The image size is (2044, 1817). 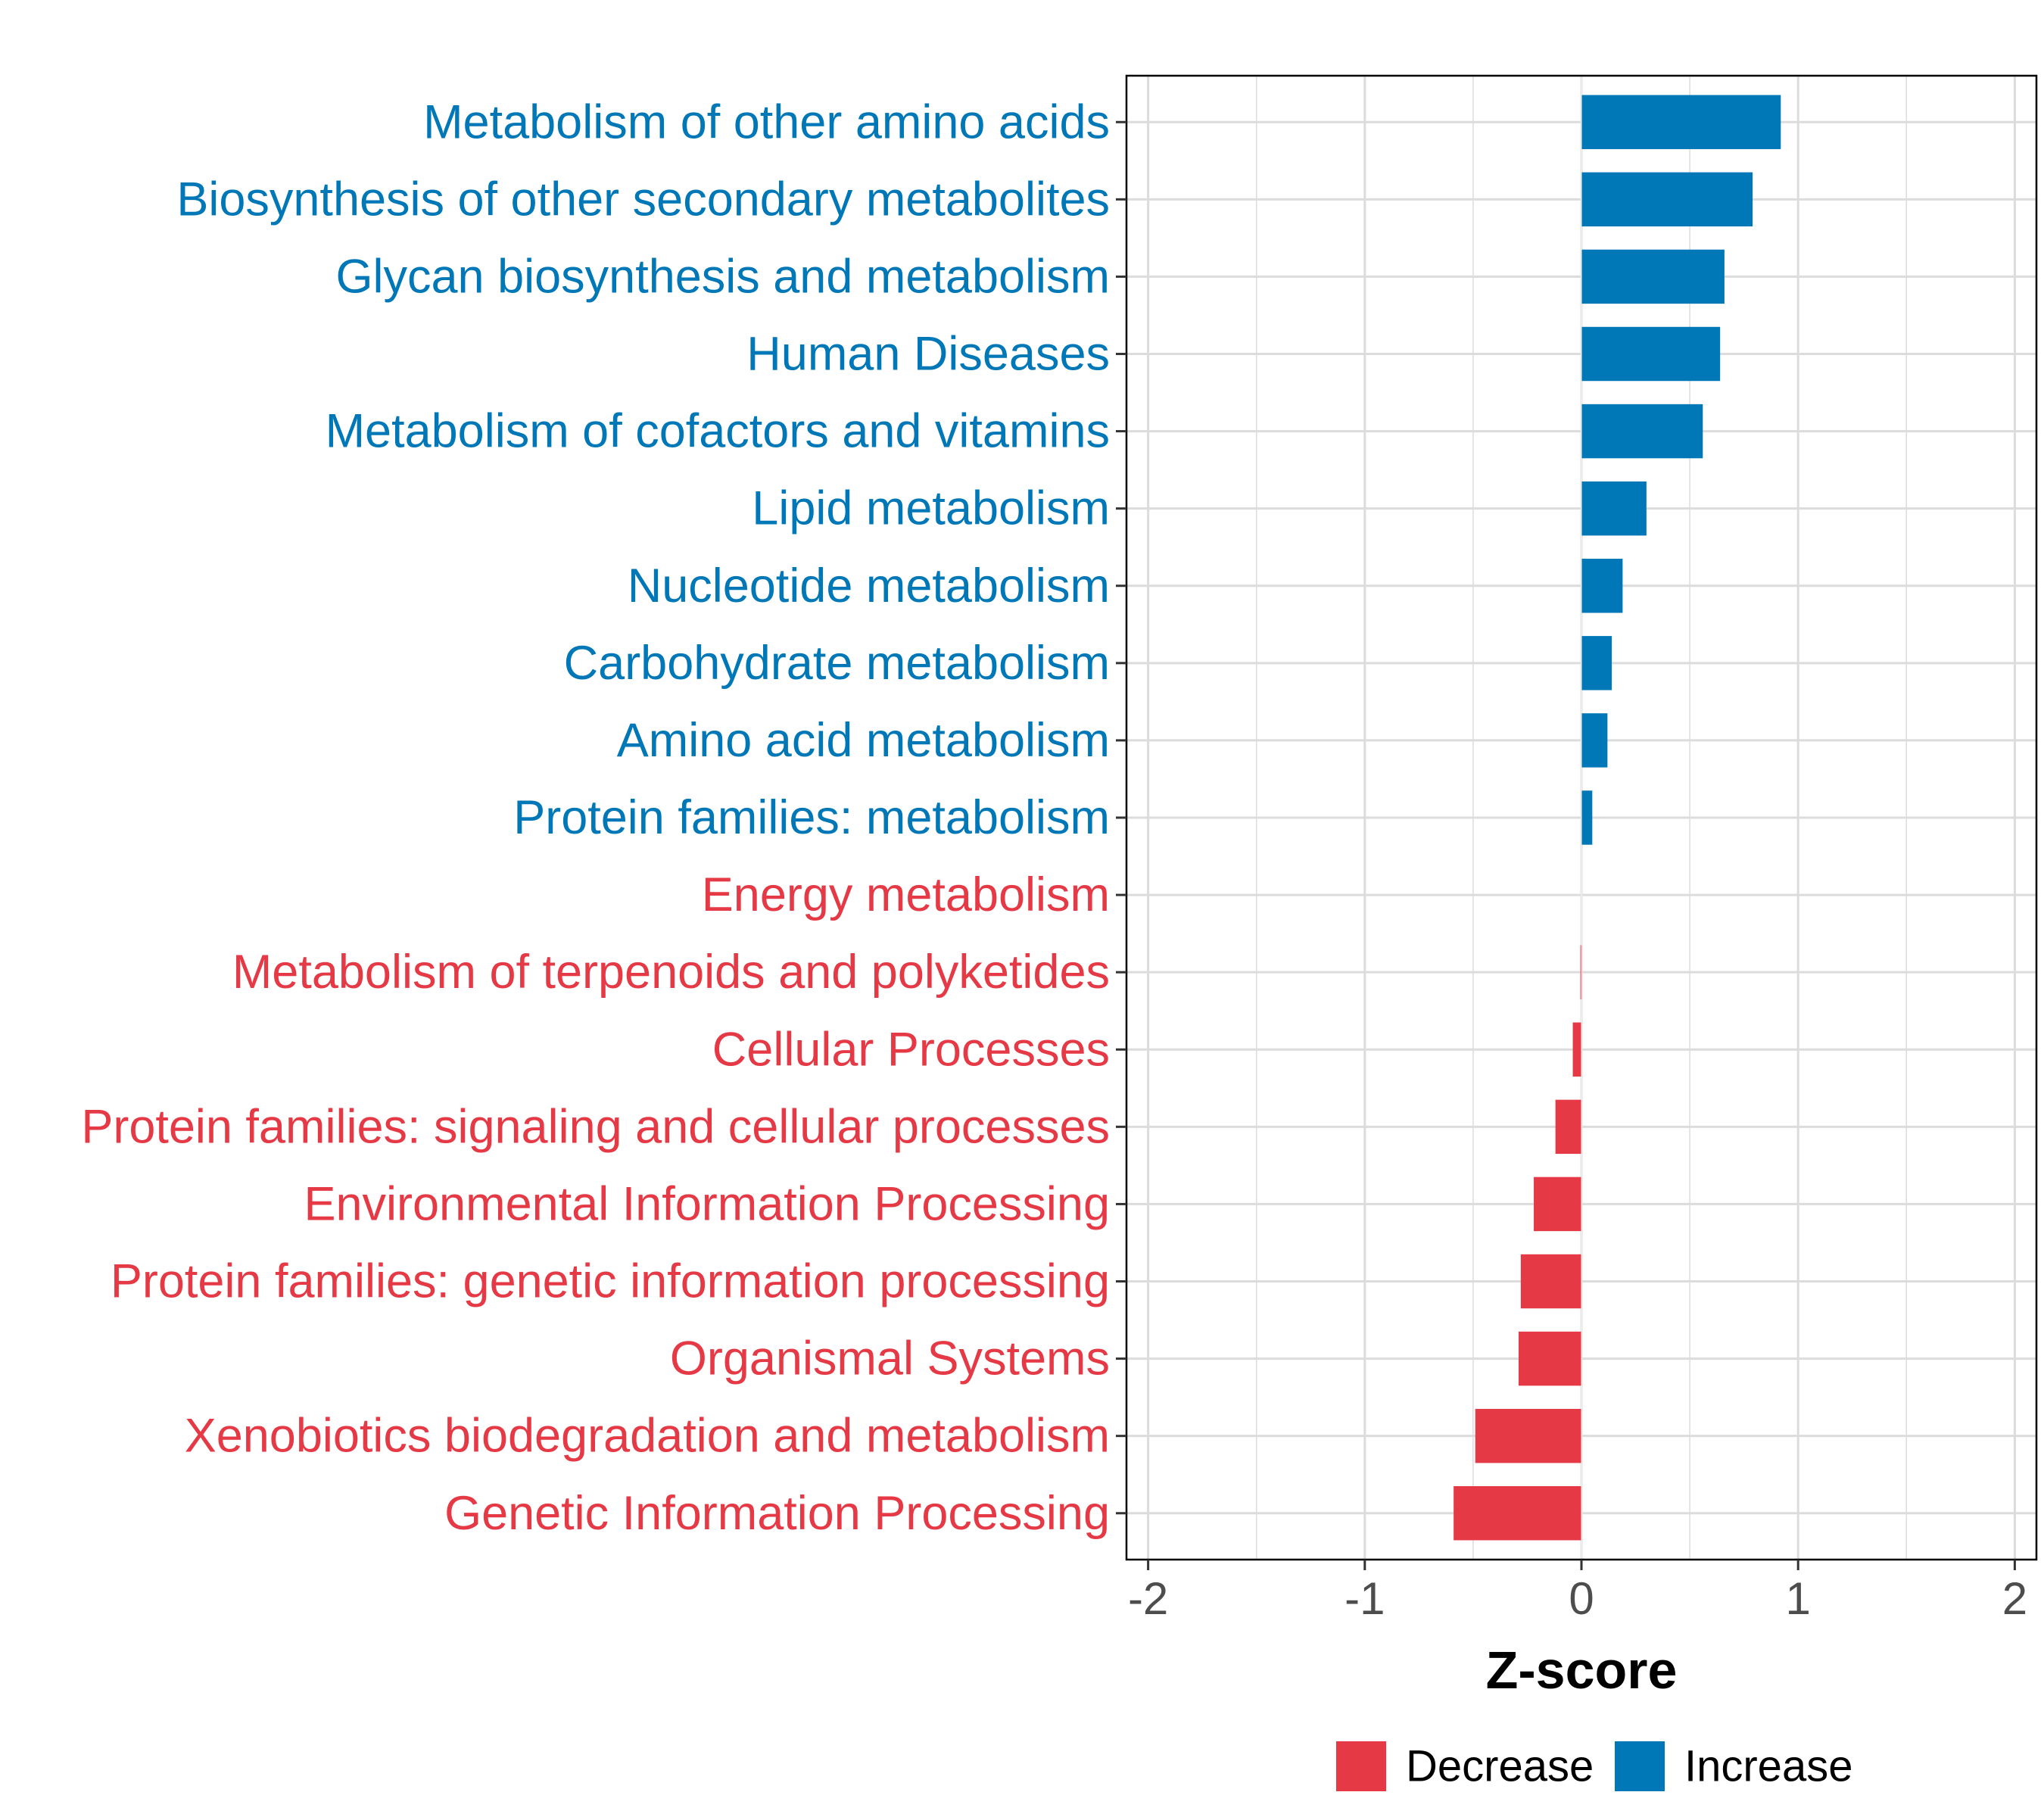 I want to click on category-label: Glycan biosynthesis and metabolism, so click(x=723, y=276).